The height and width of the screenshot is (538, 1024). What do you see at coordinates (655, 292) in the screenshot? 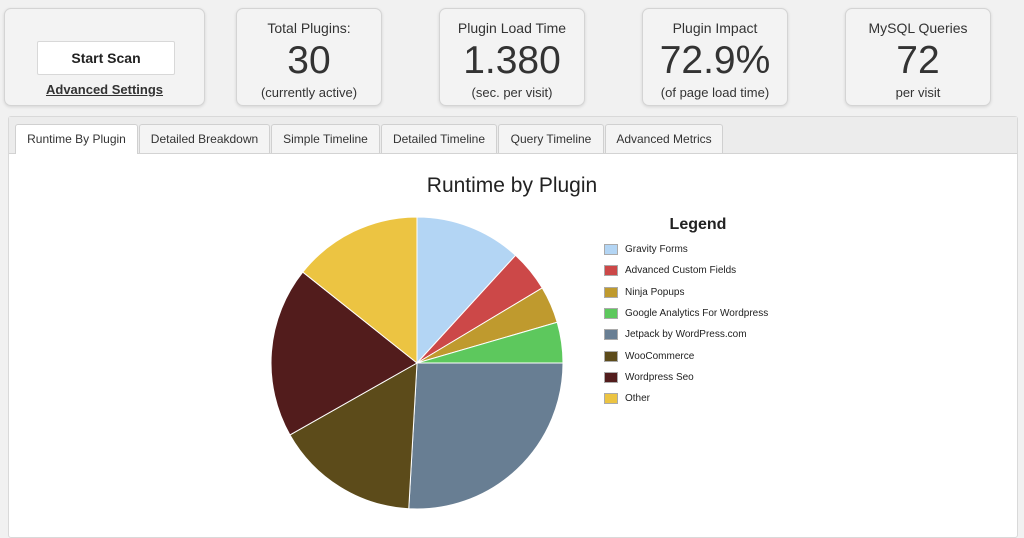
I see `legend-label: Ninja Popups` at bounding box center [655, 292].